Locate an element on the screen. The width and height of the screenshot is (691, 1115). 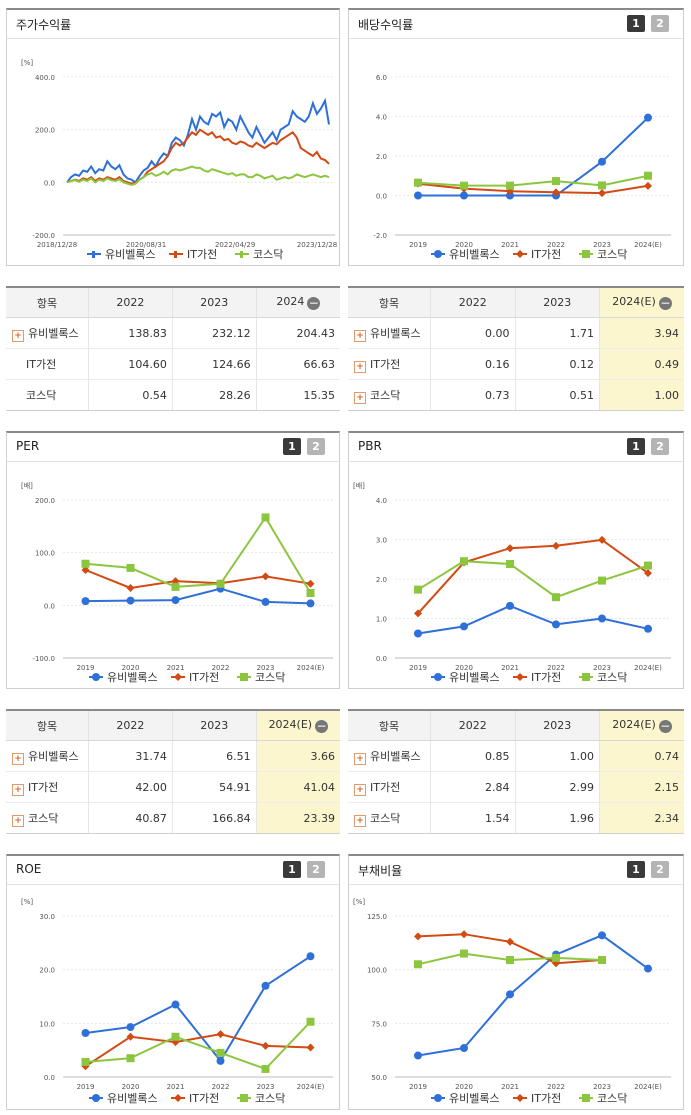
panel-title: 부채비율 is located at coordinates (380, 871).